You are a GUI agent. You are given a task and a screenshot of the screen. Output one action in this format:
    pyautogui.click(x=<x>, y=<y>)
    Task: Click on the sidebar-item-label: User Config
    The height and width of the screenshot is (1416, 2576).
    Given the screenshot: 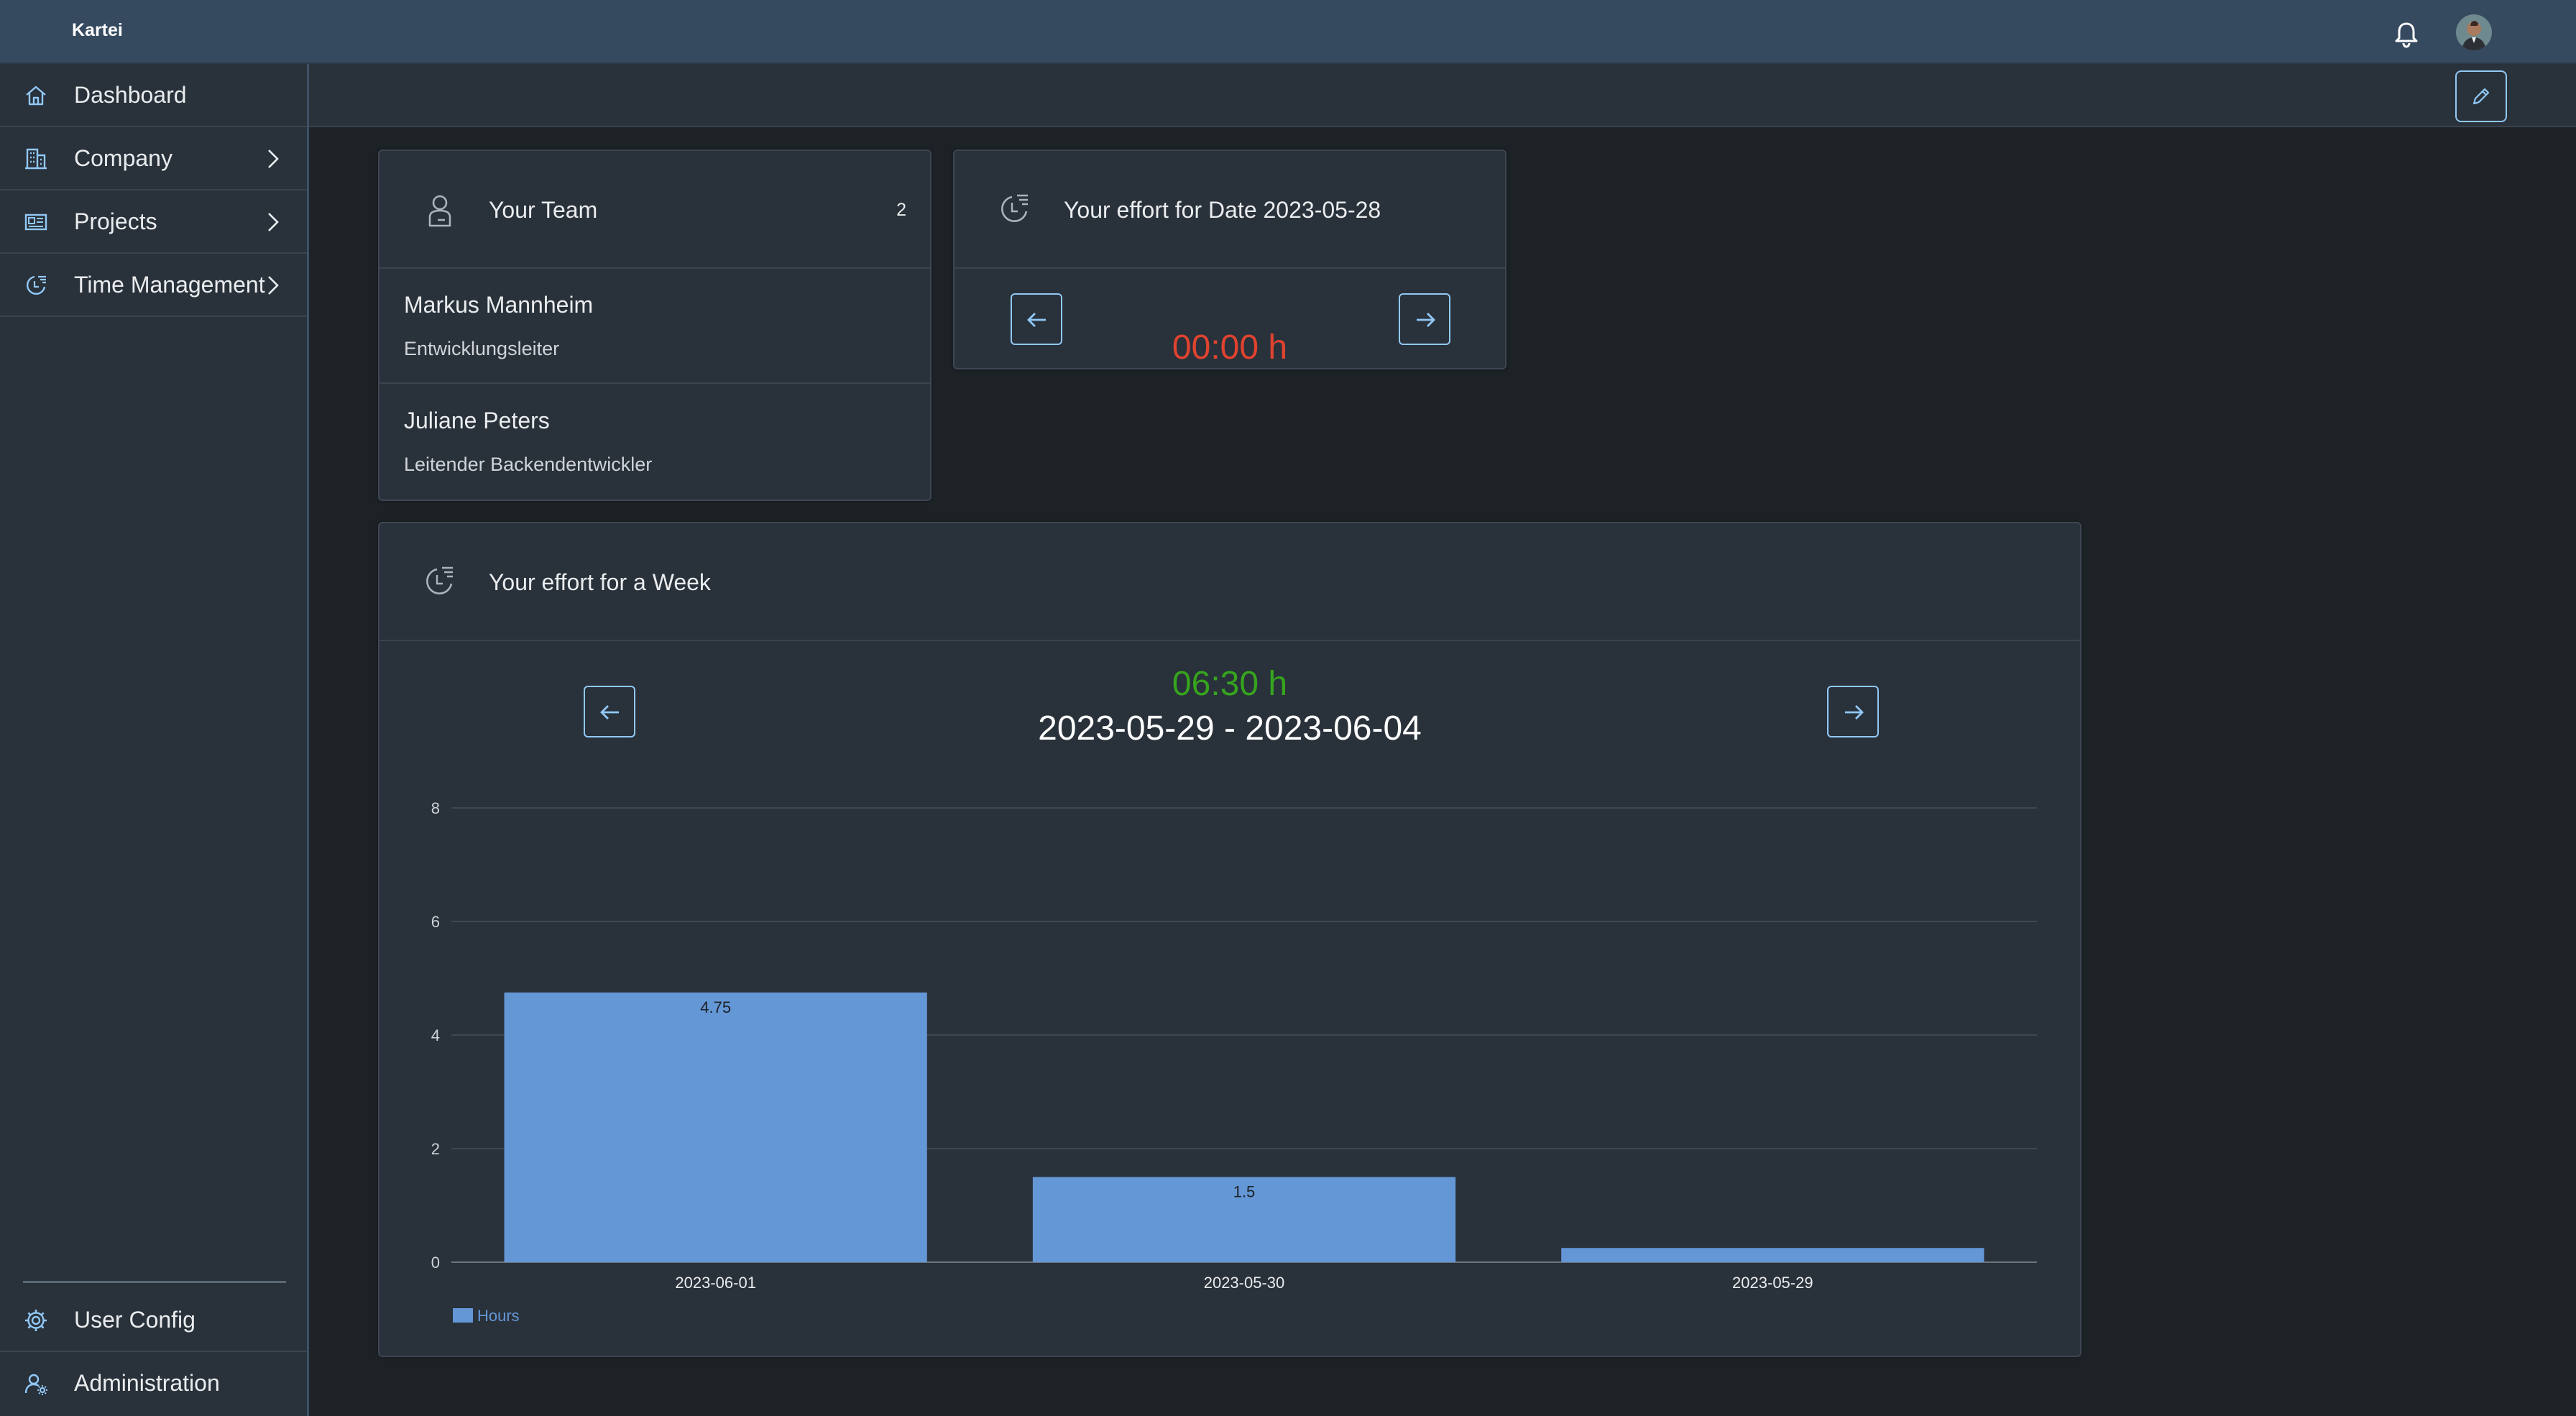 What is the action you would take?
    pyautogui.click(x=135, y=1320)
    